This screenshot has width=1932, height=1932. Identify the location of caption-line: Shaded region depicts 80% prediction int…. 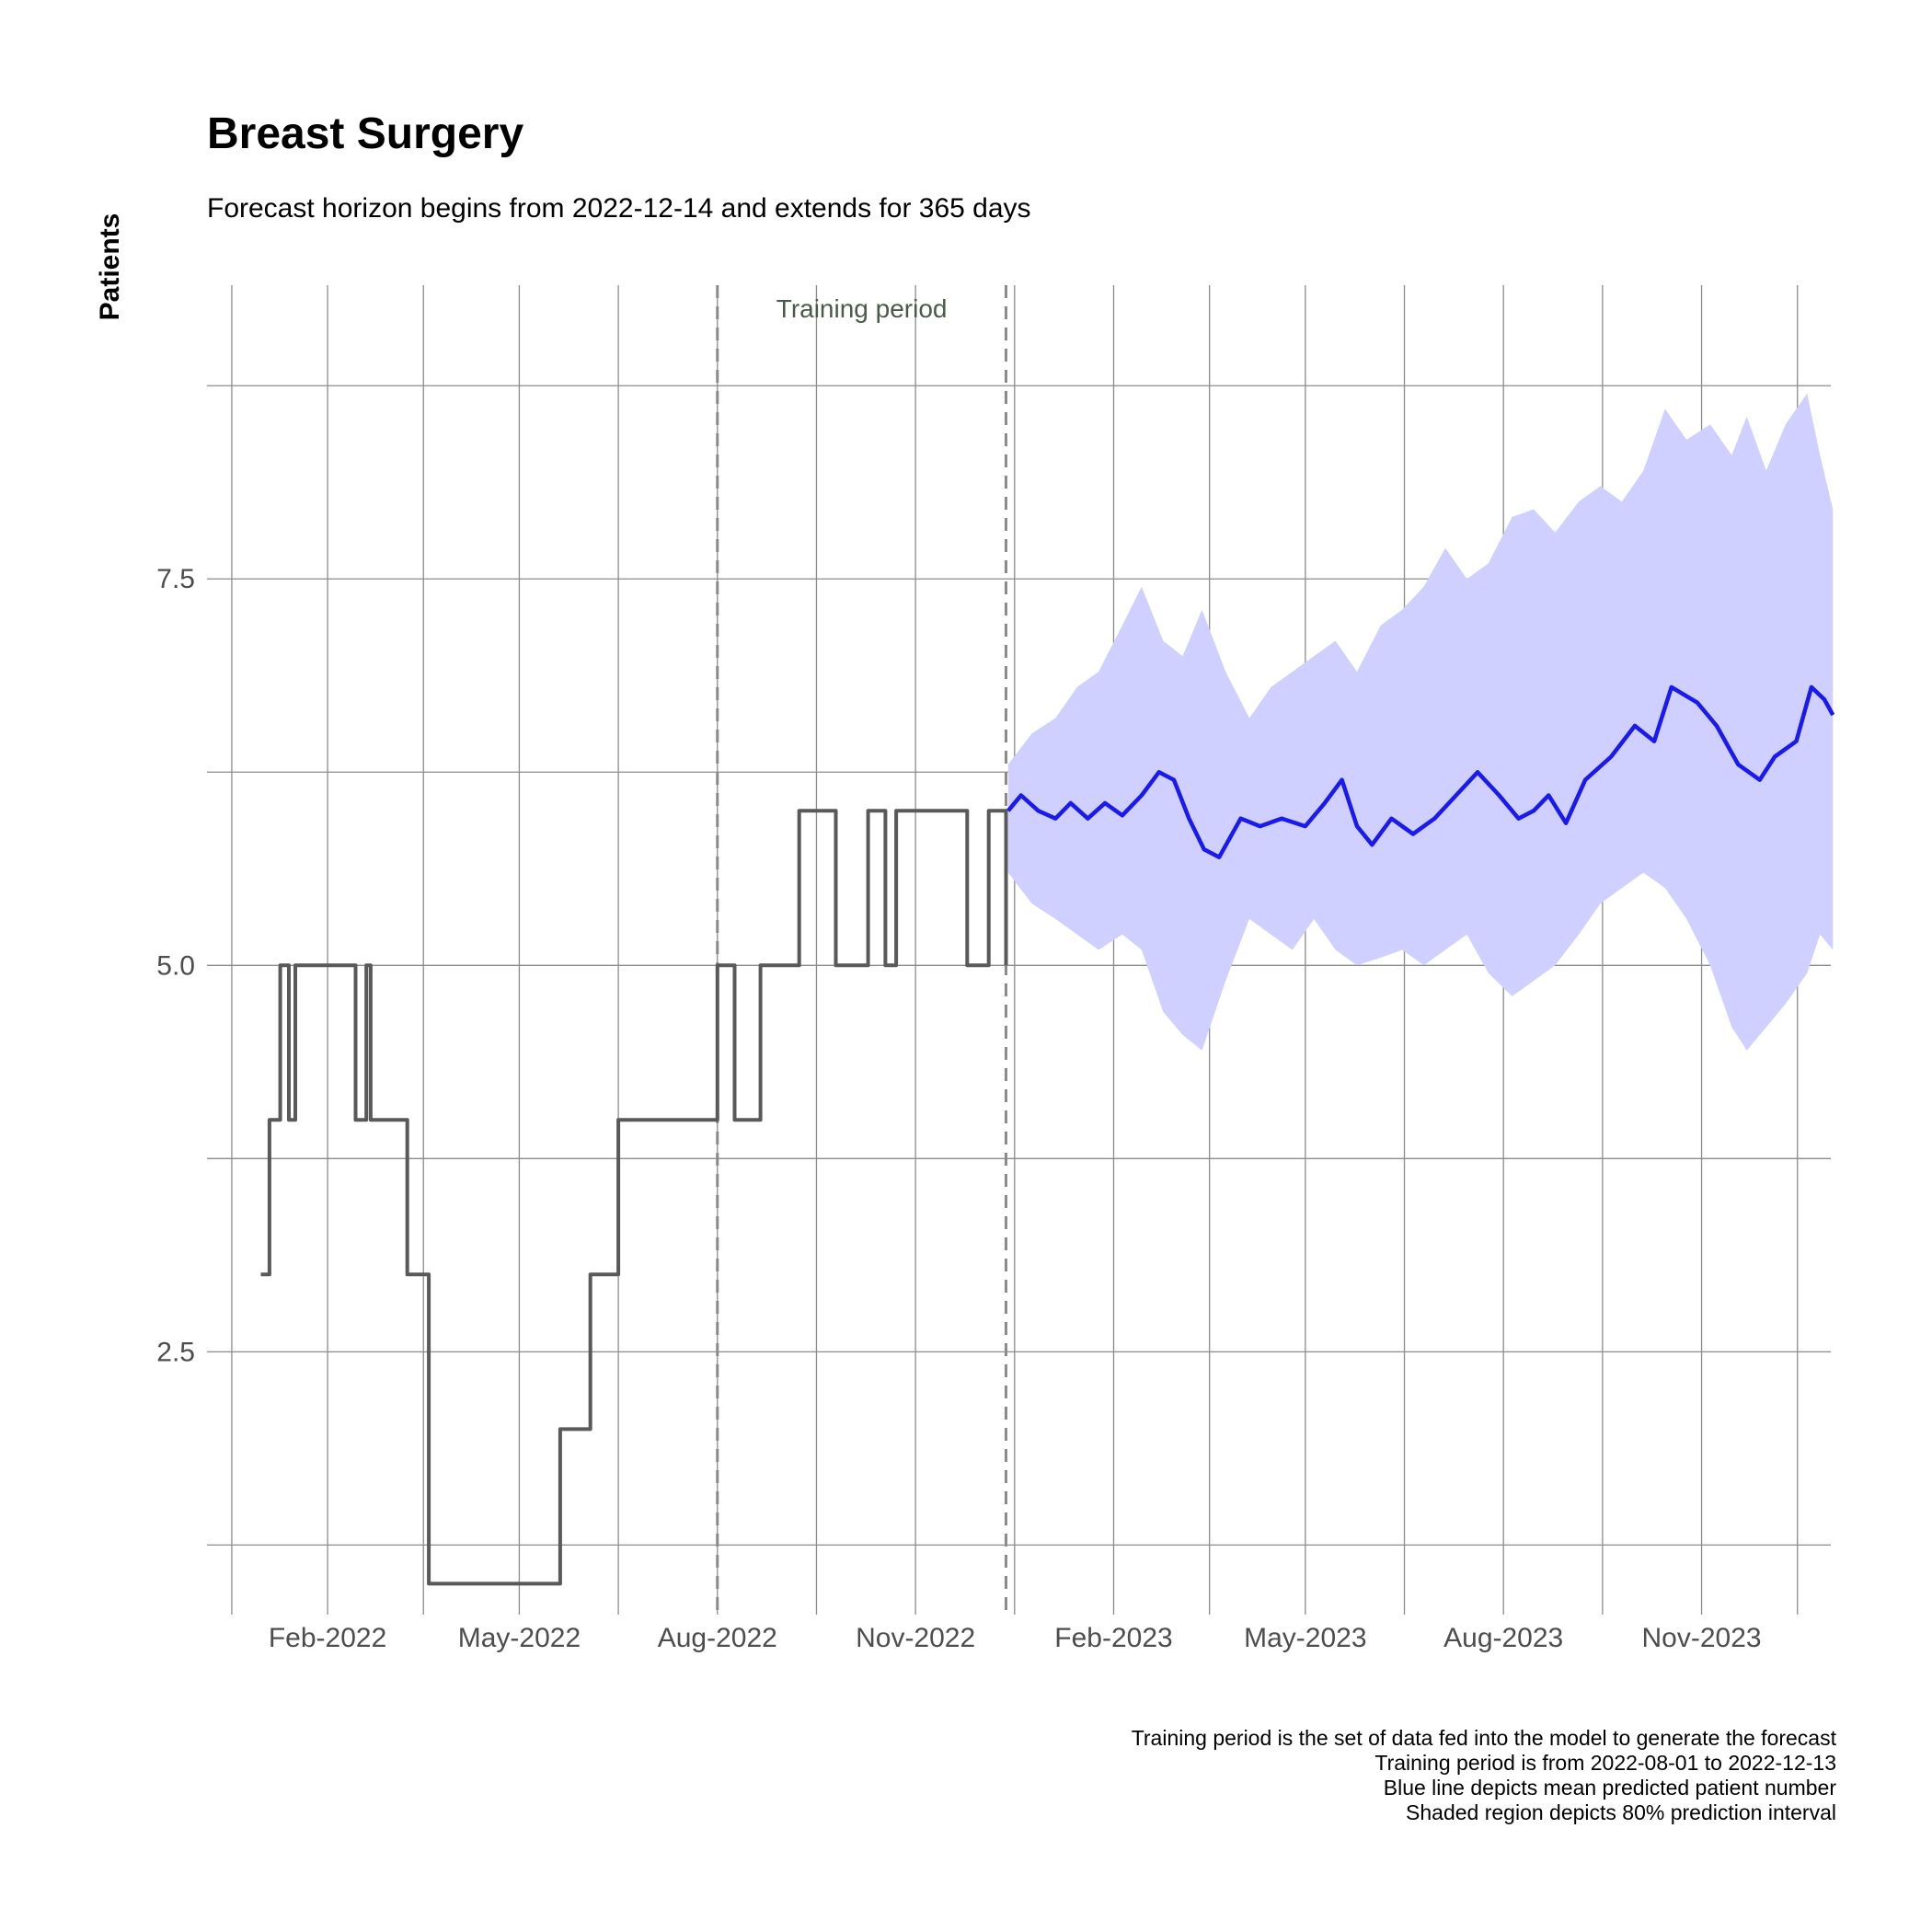
(1621, 1812).